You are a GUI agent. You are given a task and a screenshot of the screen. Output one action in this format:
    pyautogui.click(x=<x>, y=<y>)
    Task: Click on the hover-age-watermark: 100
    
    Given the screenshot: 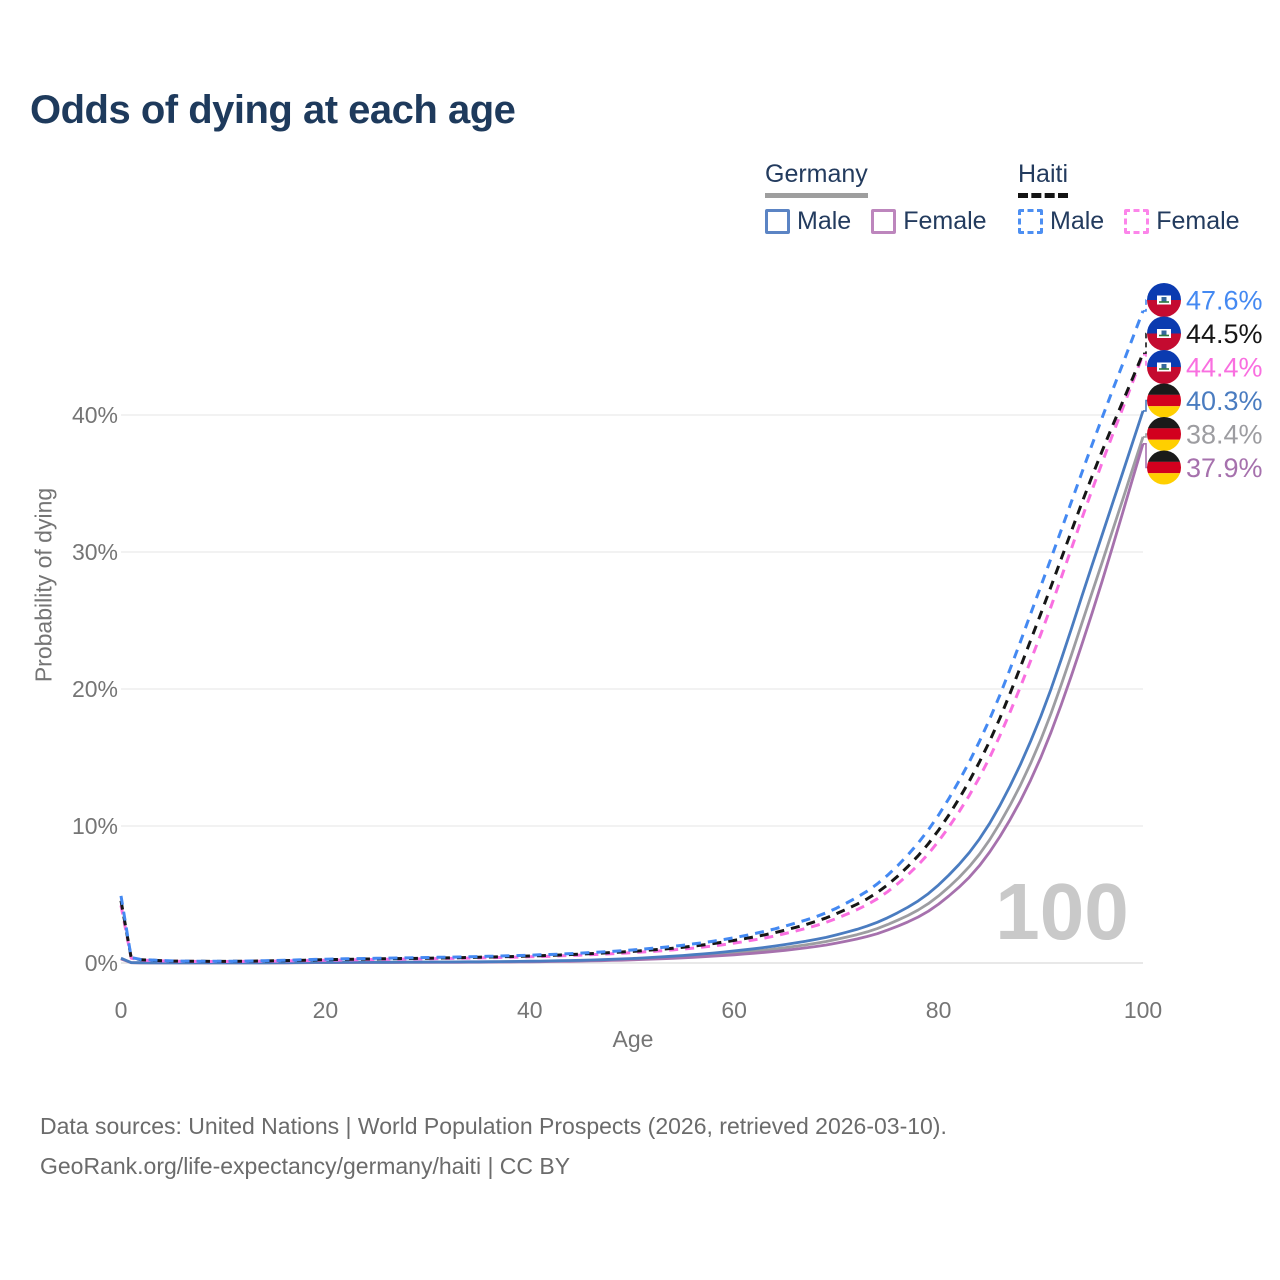 What is the action you would take?
    pyautogui.click(x=1062, y=911)
    